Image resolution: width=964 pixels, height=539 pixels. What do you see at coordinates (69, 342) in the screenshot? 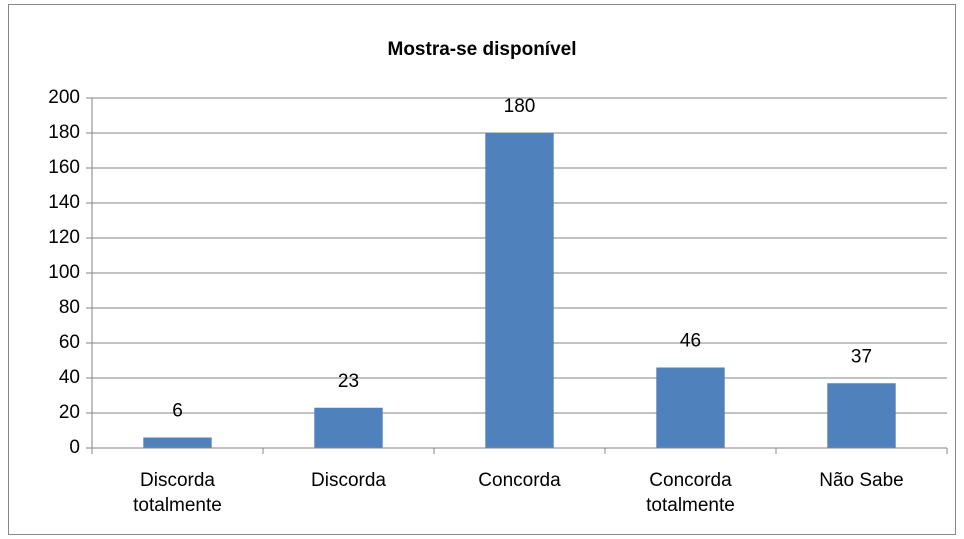
I see `y-tick-label: 60` at bounding box center [69, 342].